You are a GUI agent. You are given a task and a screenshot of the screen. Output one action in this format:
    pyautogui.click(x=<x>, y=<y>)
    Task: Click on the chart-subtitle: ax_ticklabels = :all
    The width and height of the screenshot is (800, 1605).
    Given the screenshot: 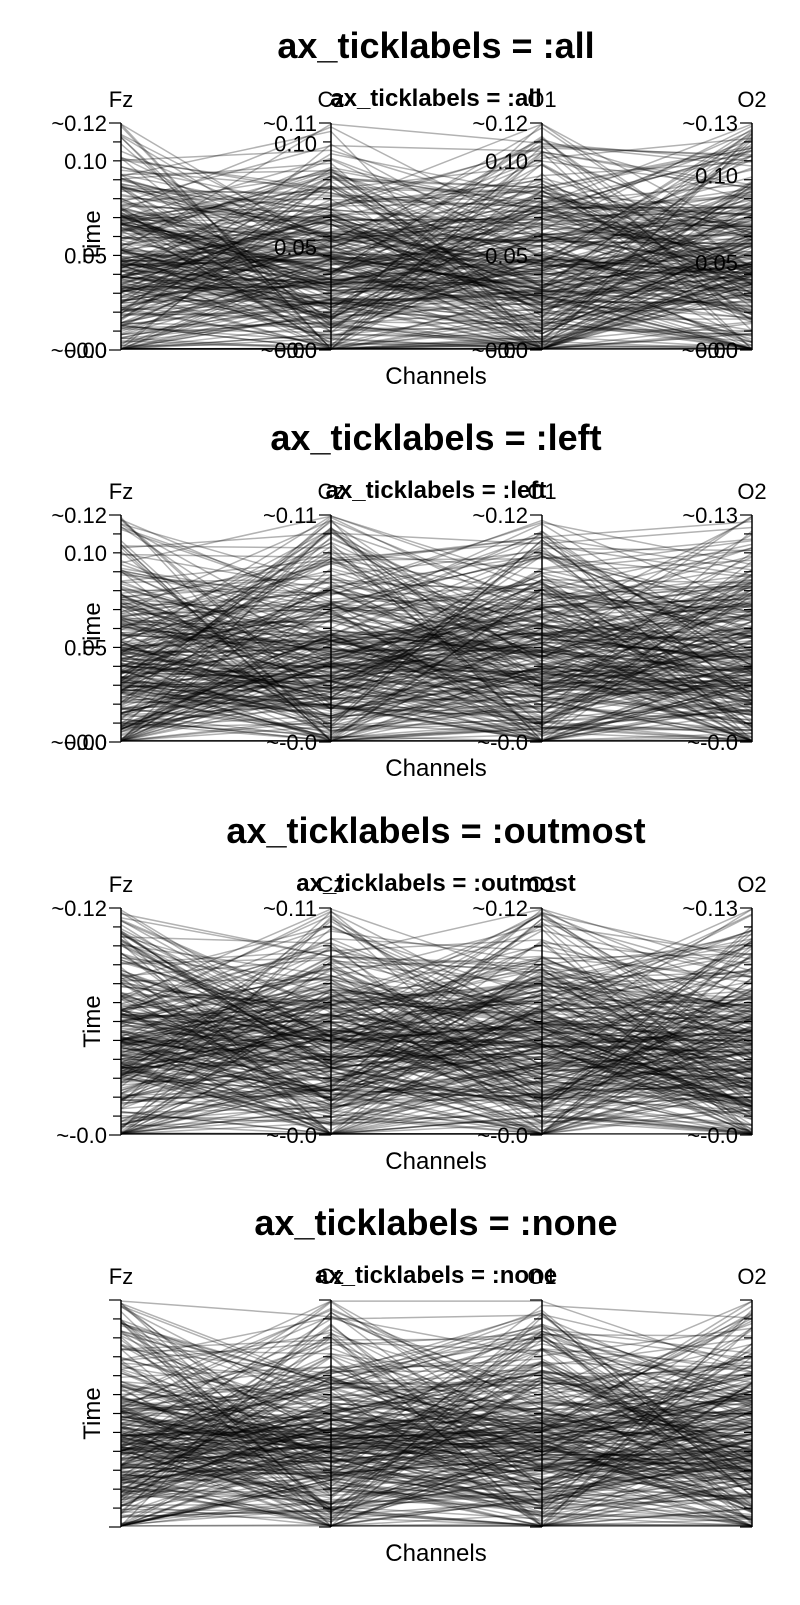 What is the action you would take?
    pyautogui.click(x=435, y=98)
    